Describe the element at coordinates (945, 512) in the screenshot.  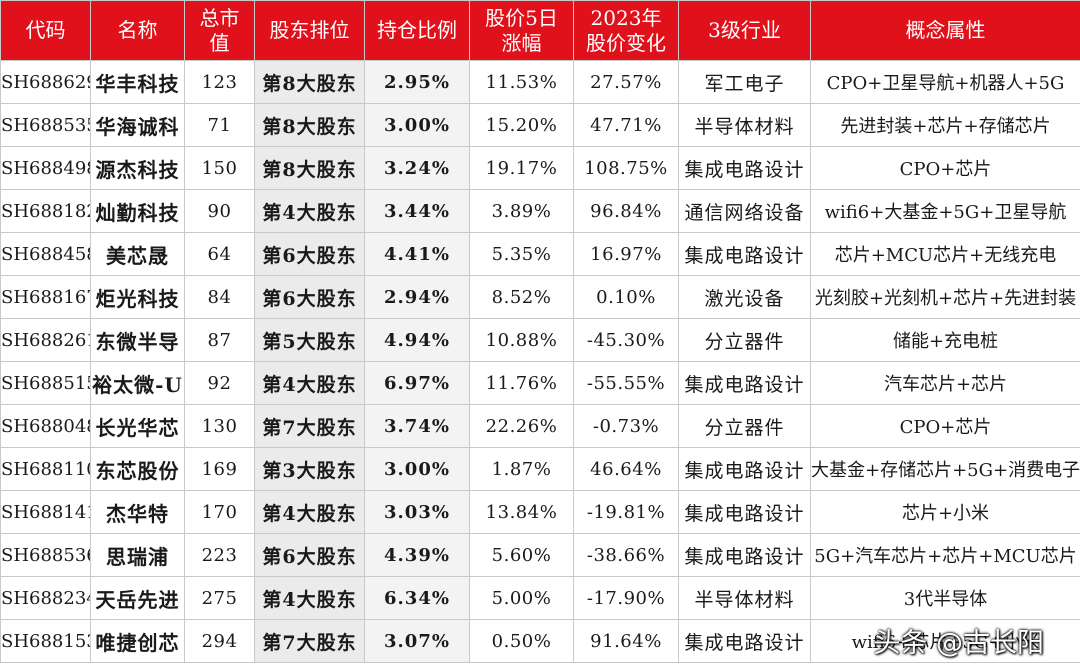
I see `cell-concept: 芯片+小米` at that location.